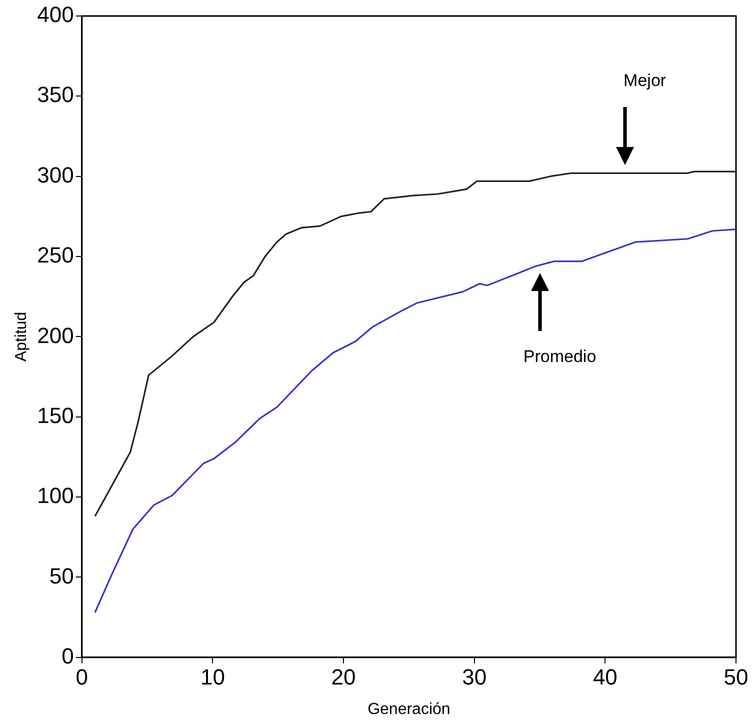  What do you see at coordinates (55, 495) in the screenshot?
I see `y-tick-label: 100` at bounding box center [55, 495].